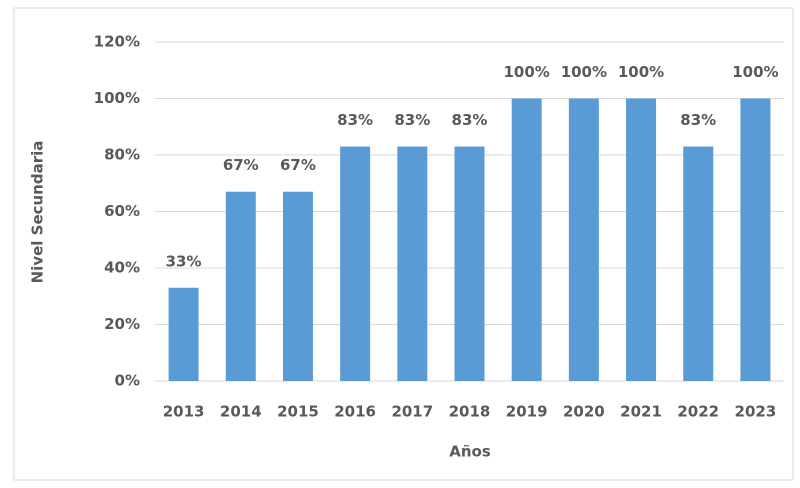 The image size is (800, 488). I want to click on y-tick-label: 60%, so click(122, 211).